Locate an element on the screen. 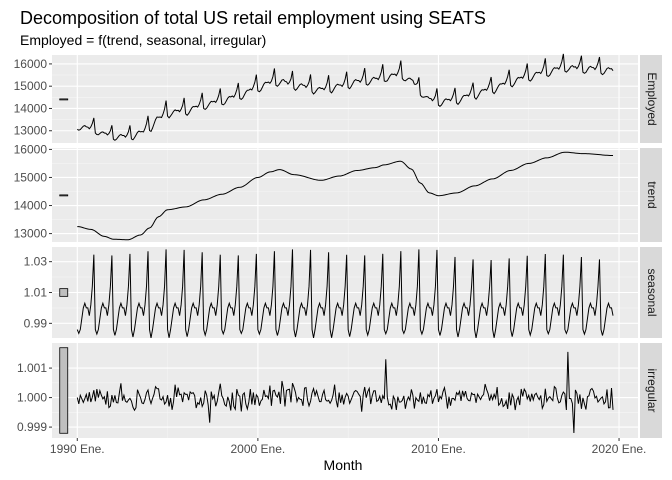  series-line-trend is located at coordinates (345, 196).